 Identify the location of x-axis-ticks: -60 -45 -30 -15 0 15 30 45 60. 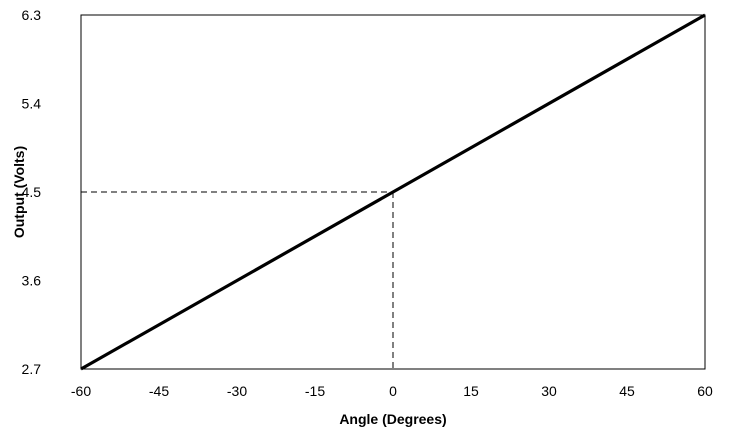
(392, 391).